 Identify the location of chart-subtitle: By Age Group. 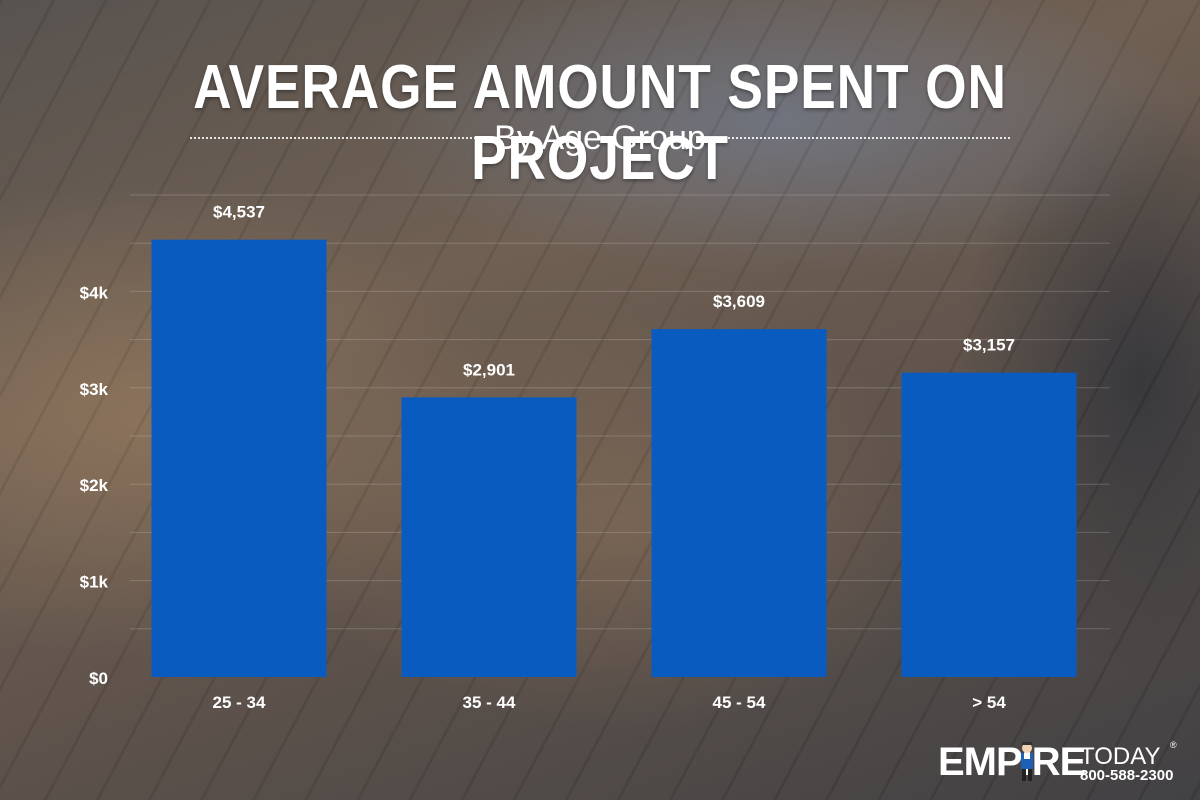
(600, 137).